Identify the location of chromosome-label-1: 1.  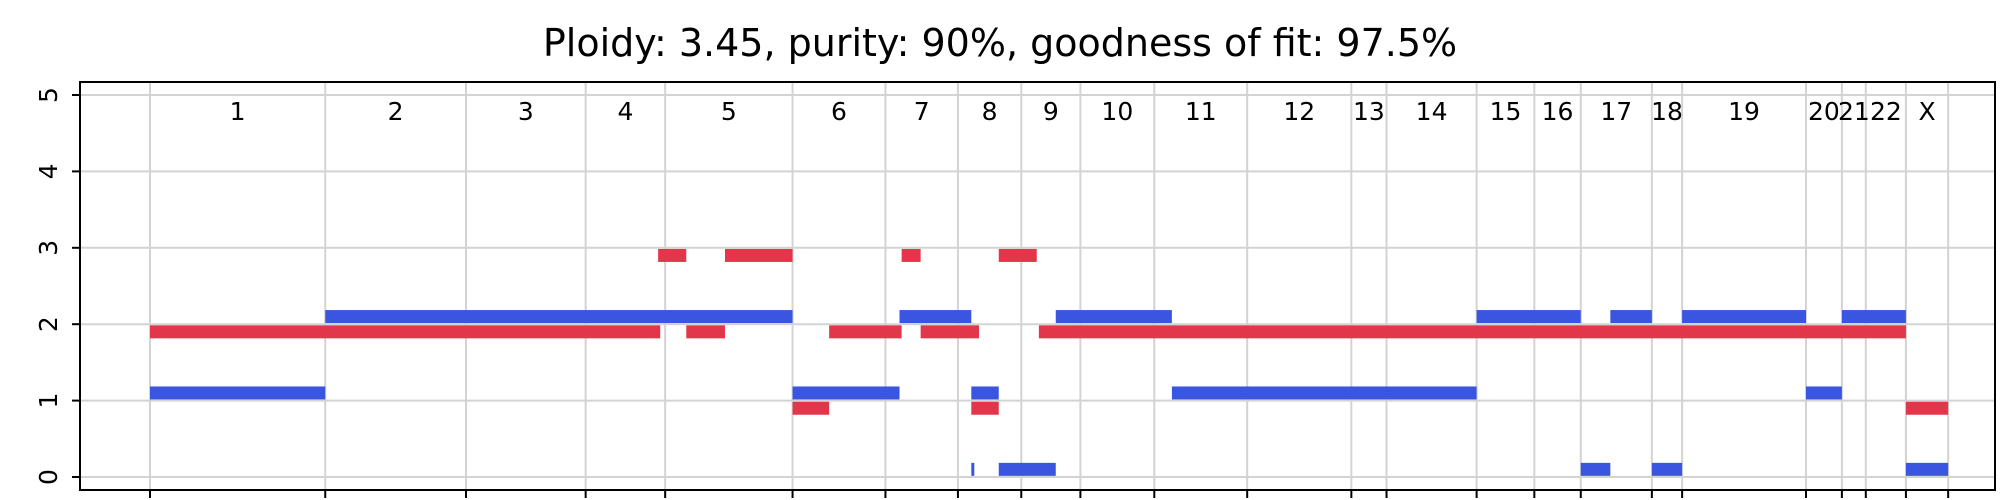
(238, 111).